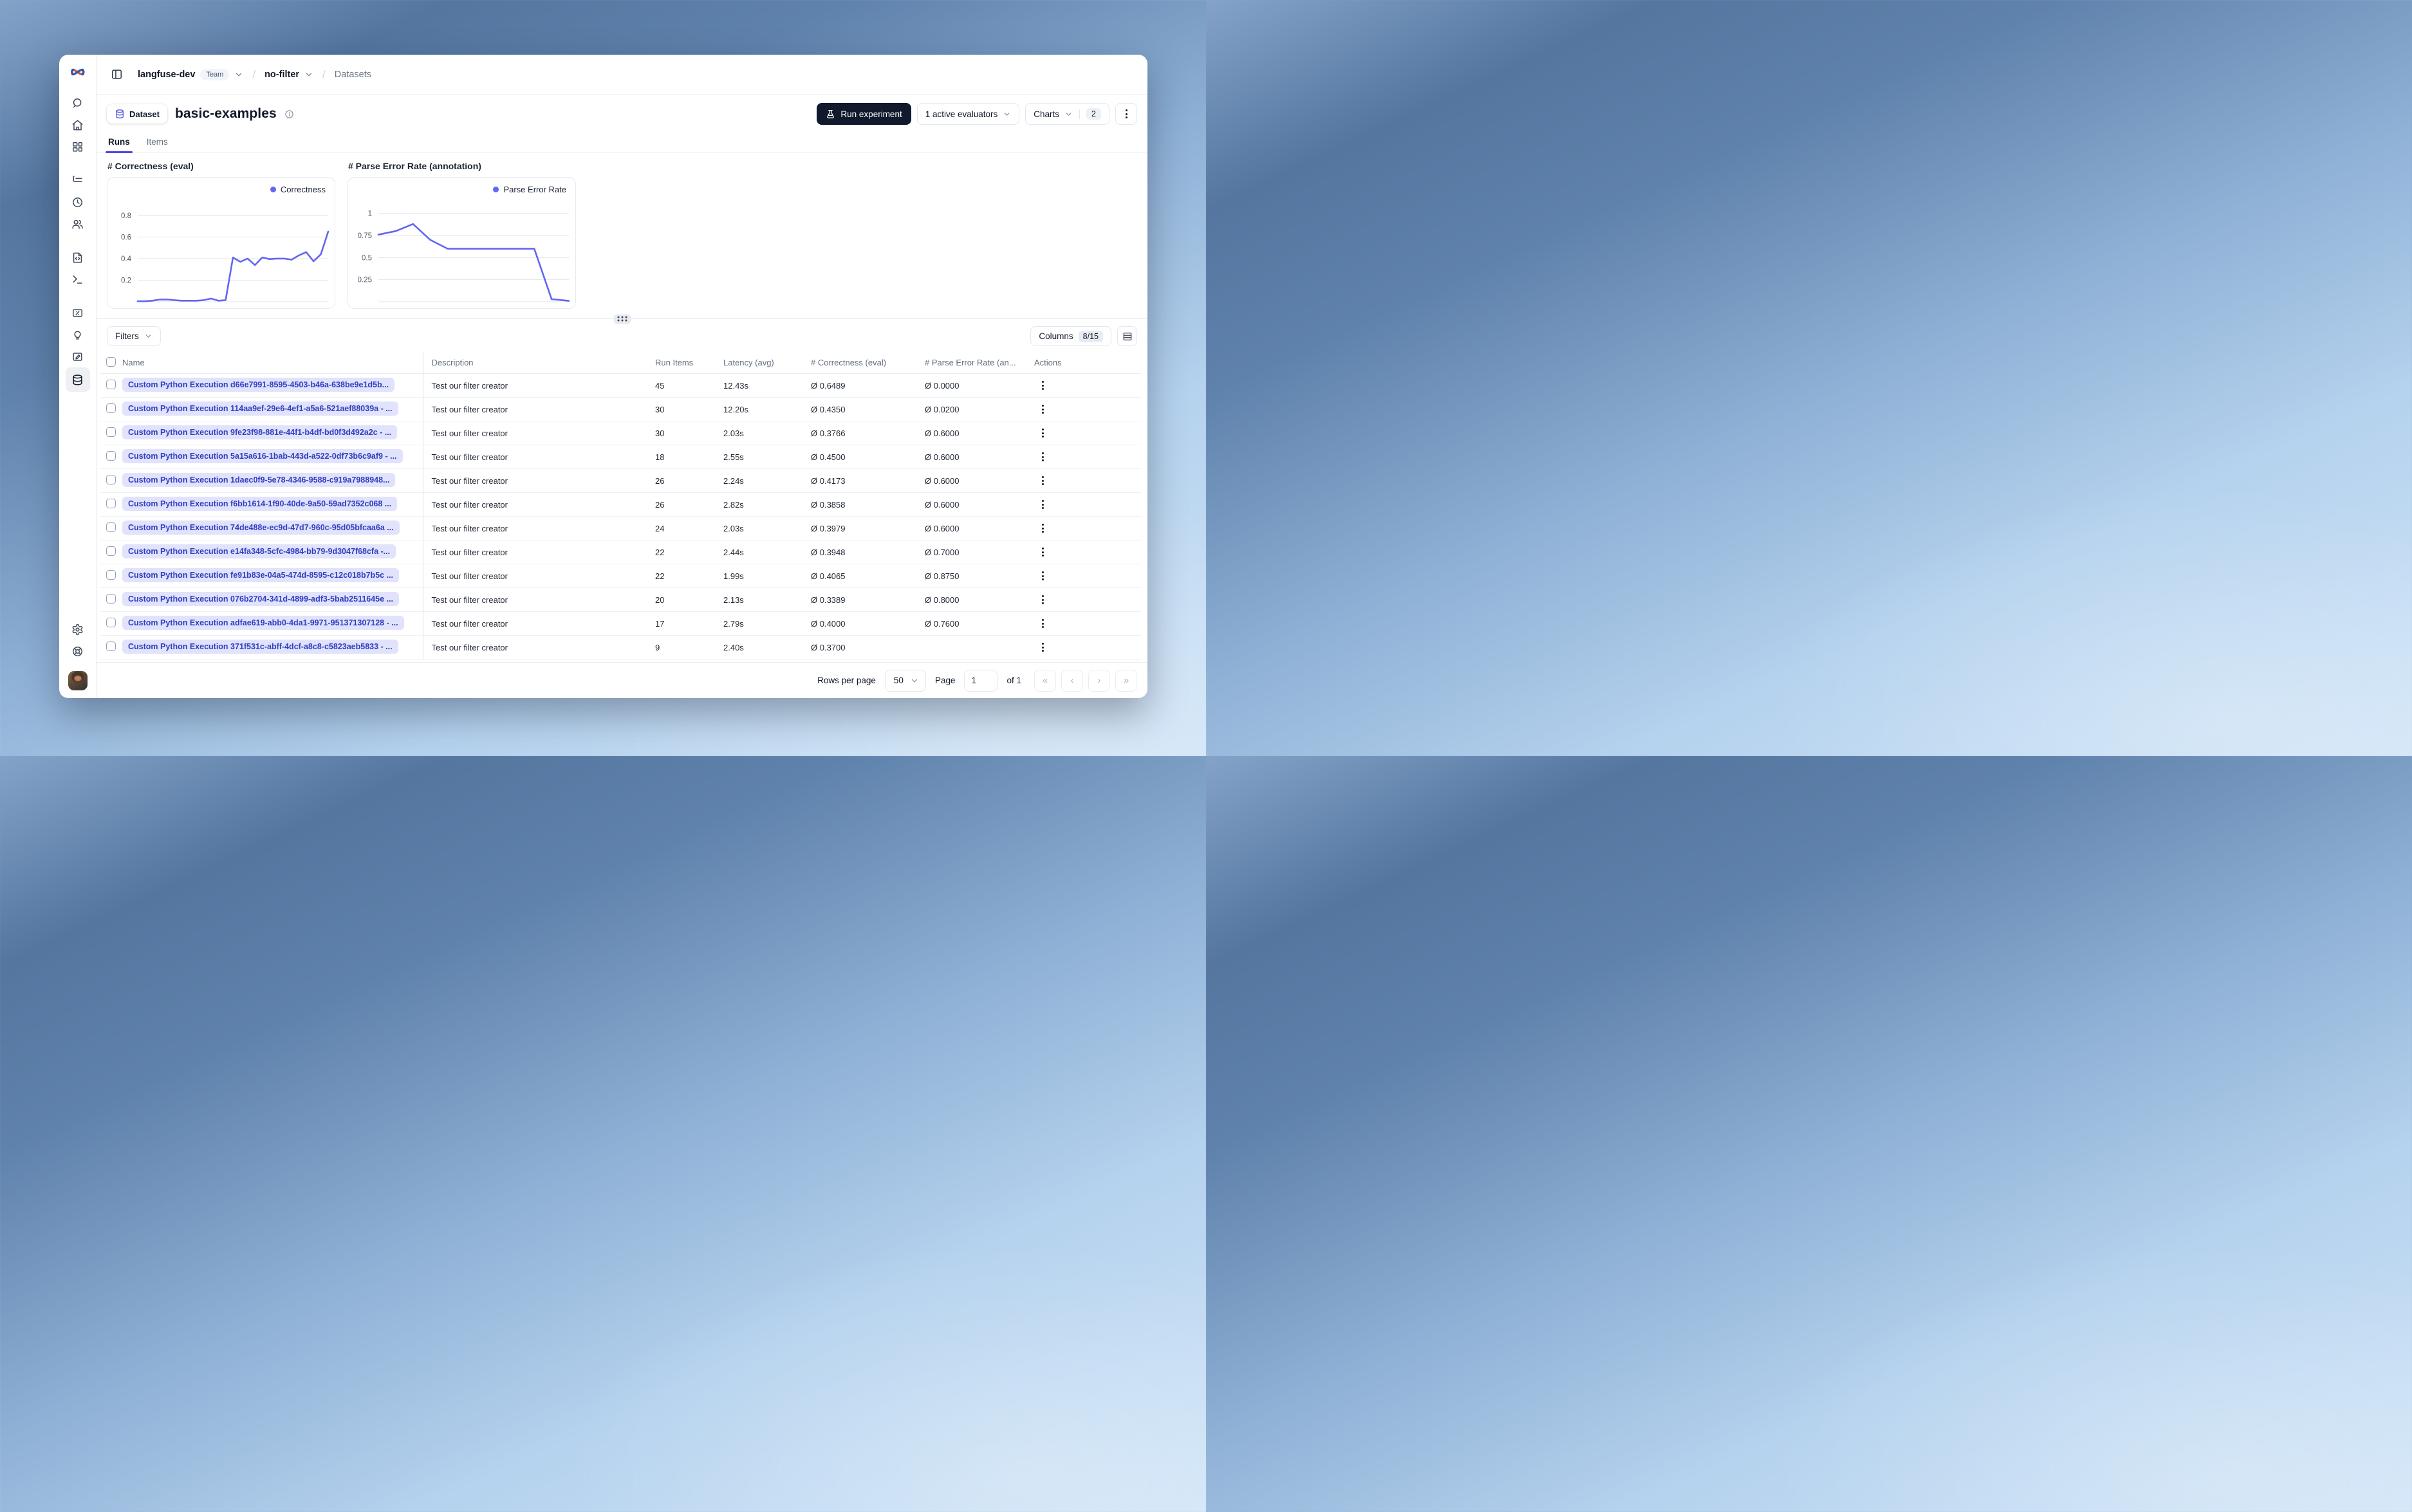  Describe the element at coordinates (78, 125) in the screenshot. I see `home-icon` at that location.